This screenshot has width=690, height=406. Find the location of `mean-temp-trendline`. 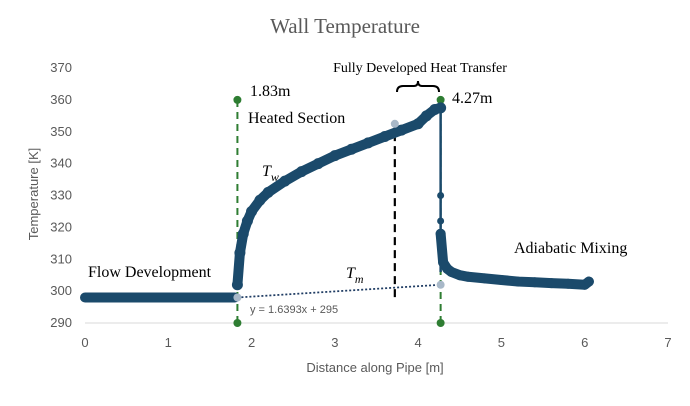

mean-temp-trendline is located at coordinates (339, 291).